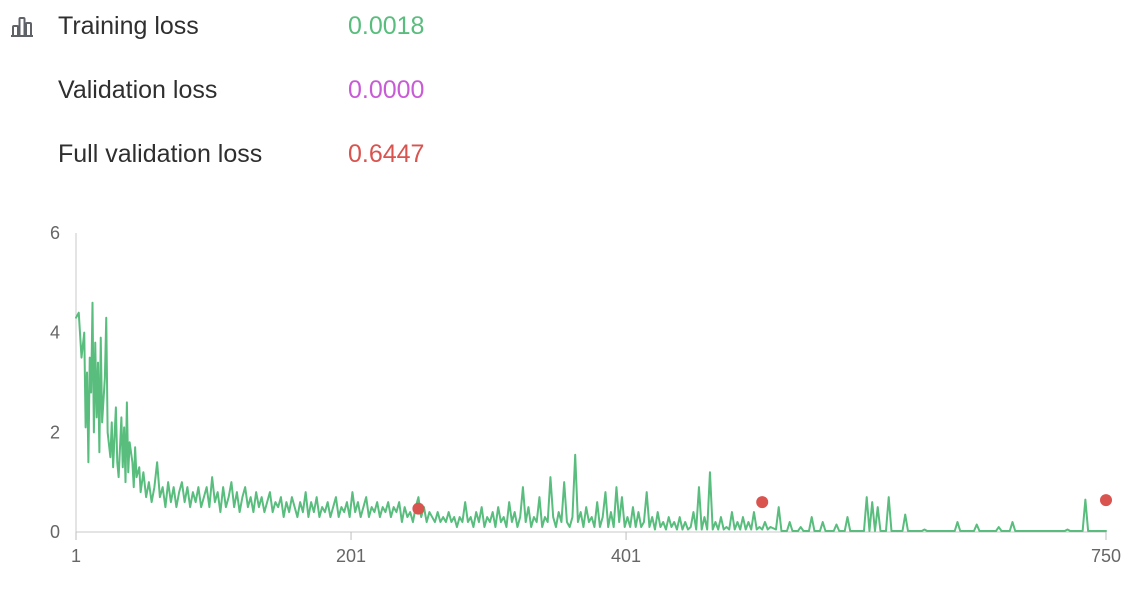 The width and height of the screenshot is (1138, 608). Describe the element at coordinates (318, 90) in the screenshot. I see `validation-loss-row: Validation loss 0.0000` at that location.